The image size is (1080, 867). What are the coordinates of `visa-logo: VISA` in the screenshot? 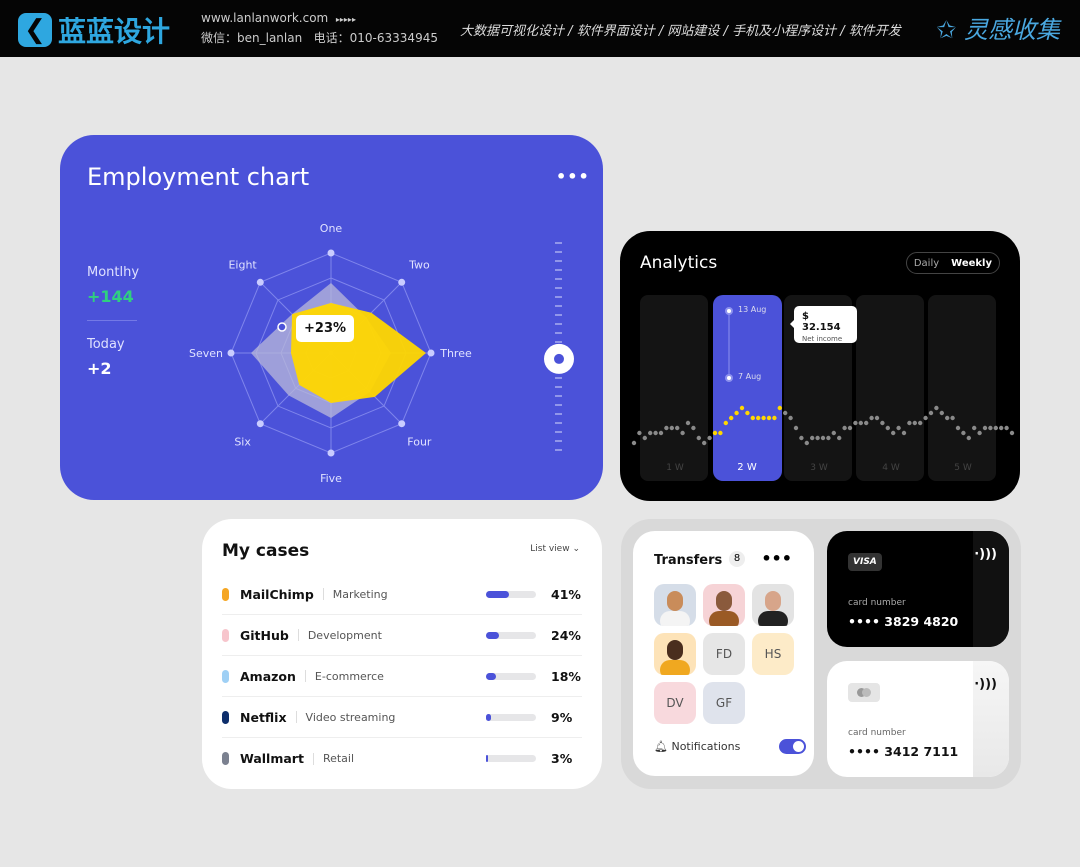 It's located at (865, 562).